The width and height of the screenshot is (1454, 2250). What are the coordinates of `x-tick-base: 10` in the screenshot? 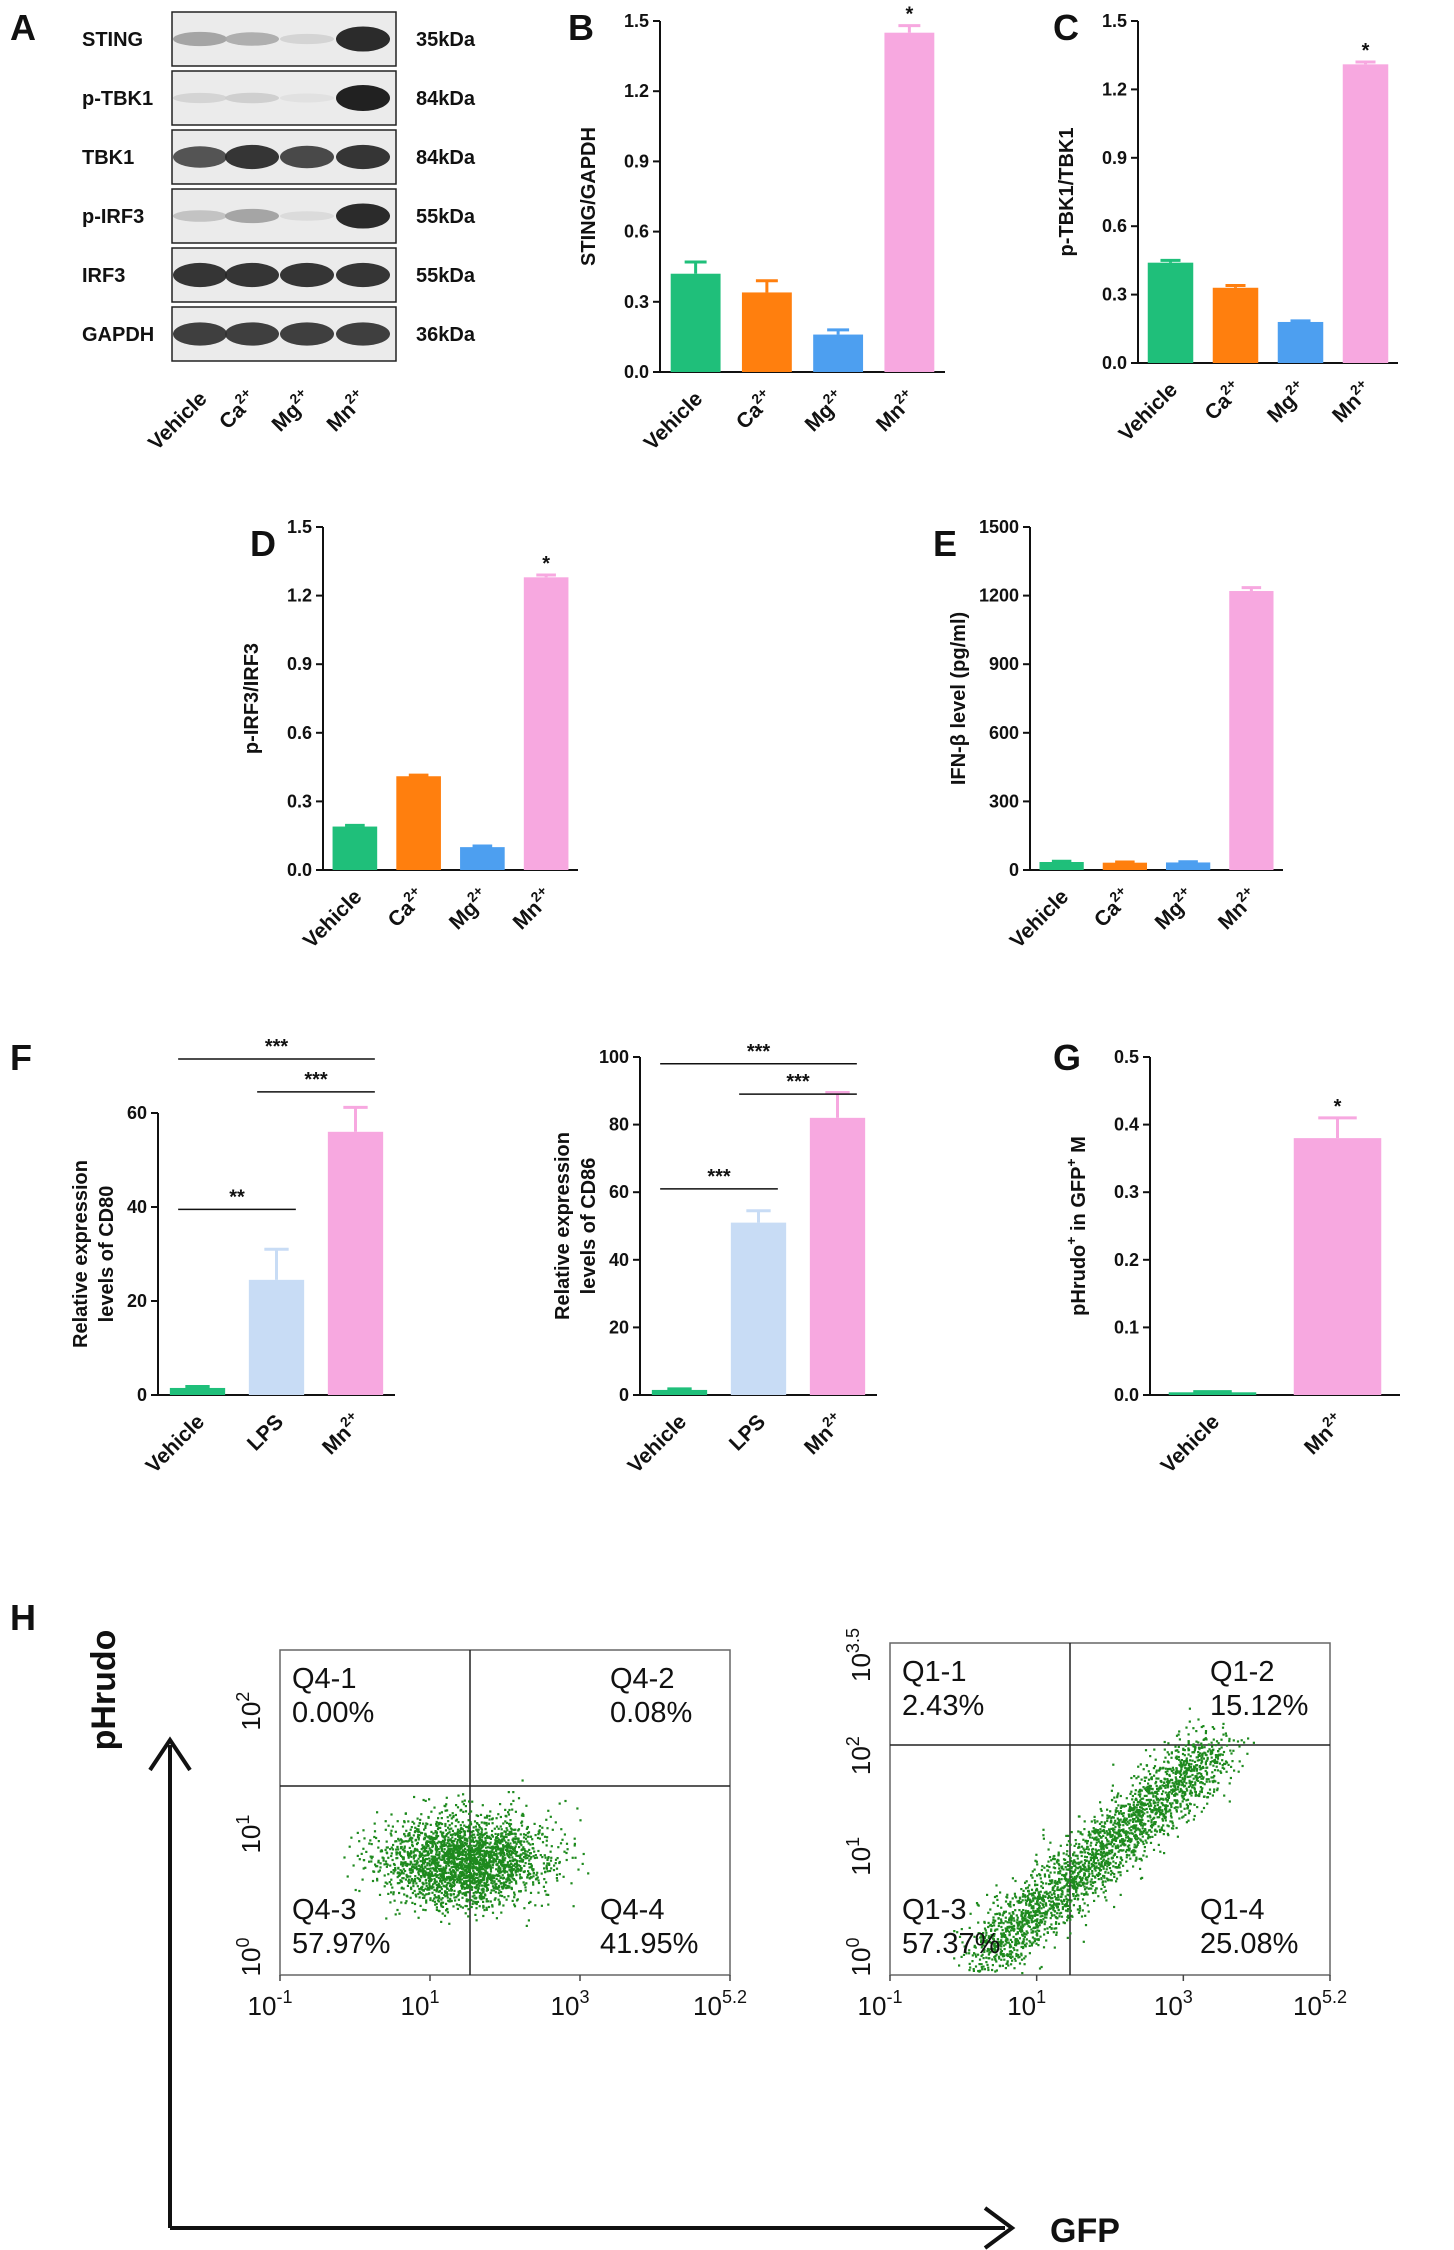 It's located at (565, 2006).